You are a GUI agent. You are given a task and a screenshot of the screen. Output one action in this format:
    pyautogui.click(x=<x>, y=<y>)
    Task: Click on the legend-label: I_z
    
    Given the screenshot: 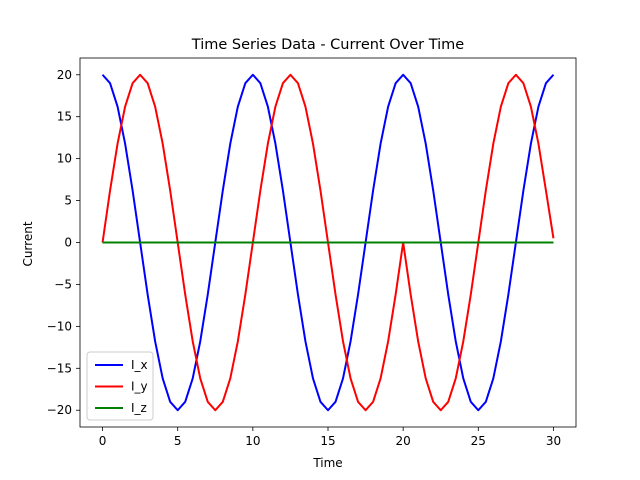 What is the action you would take?
    pyautogui.click(x=139, y=408)
    